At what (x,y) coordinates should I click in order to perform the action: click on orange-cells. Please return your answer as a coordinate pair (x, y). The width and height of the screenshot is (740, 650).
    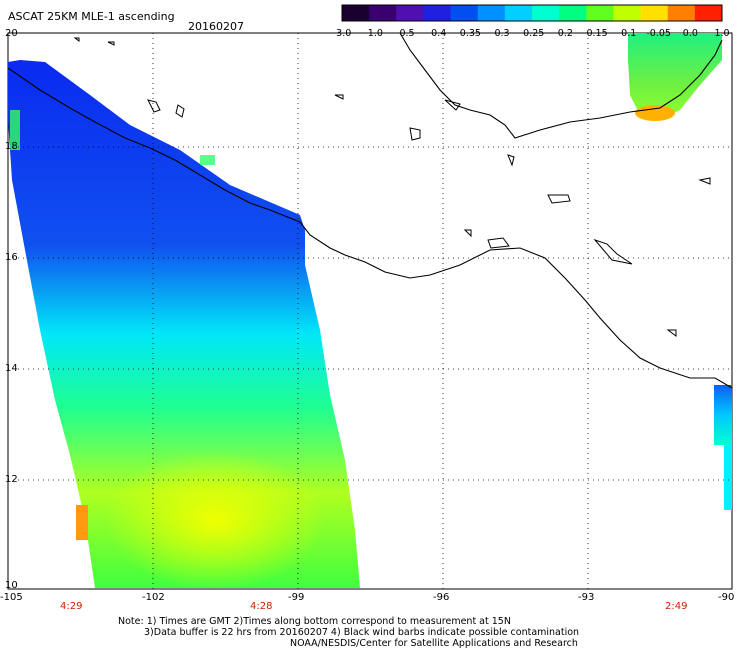
    Looking at the image, I should click on (82, 522).